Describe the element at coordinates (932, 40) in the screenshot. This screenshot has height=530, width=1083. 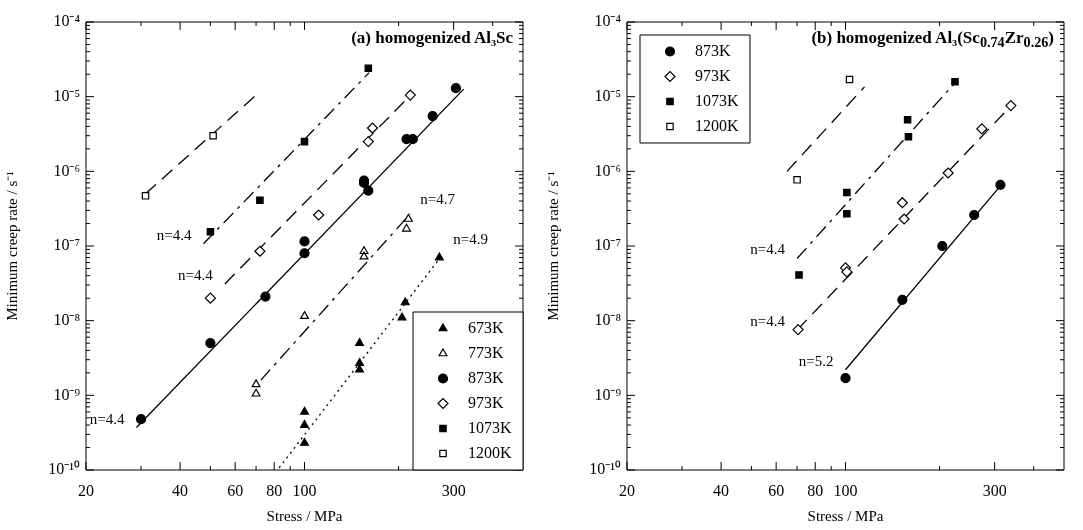
I see `text: (b) homogenized Al₃(Sc$_{0.74}$Zr$_{0.26}$)` at that location.